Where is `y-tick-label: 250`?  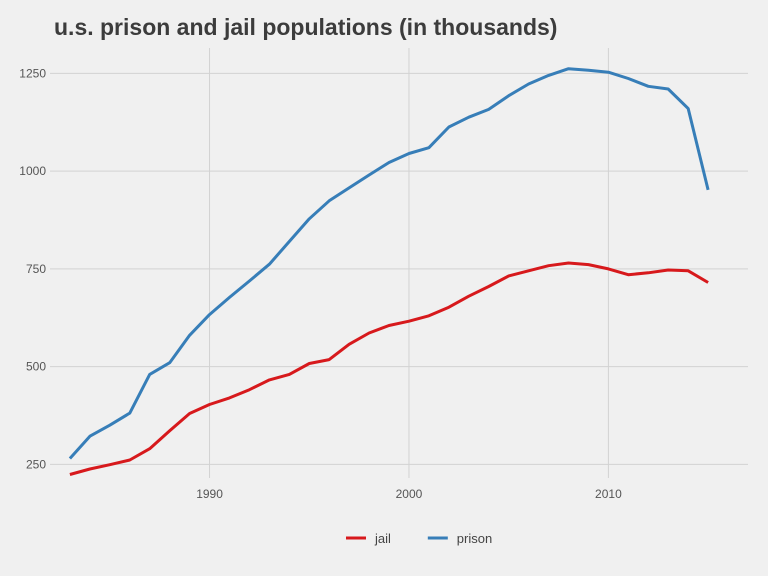 y-tick-label: 250 is located at coordinates (36, 464).